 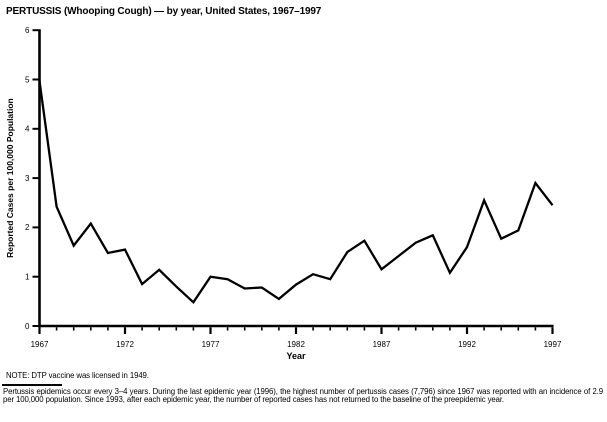 I want to click on y-tick-label: 1, so click(x=27, y=277).